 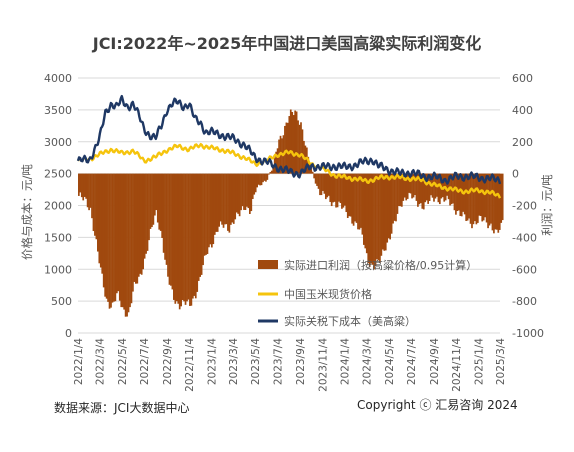 I want to click on x-tick-label: 2023/9/4, so click(x=301, y=361).